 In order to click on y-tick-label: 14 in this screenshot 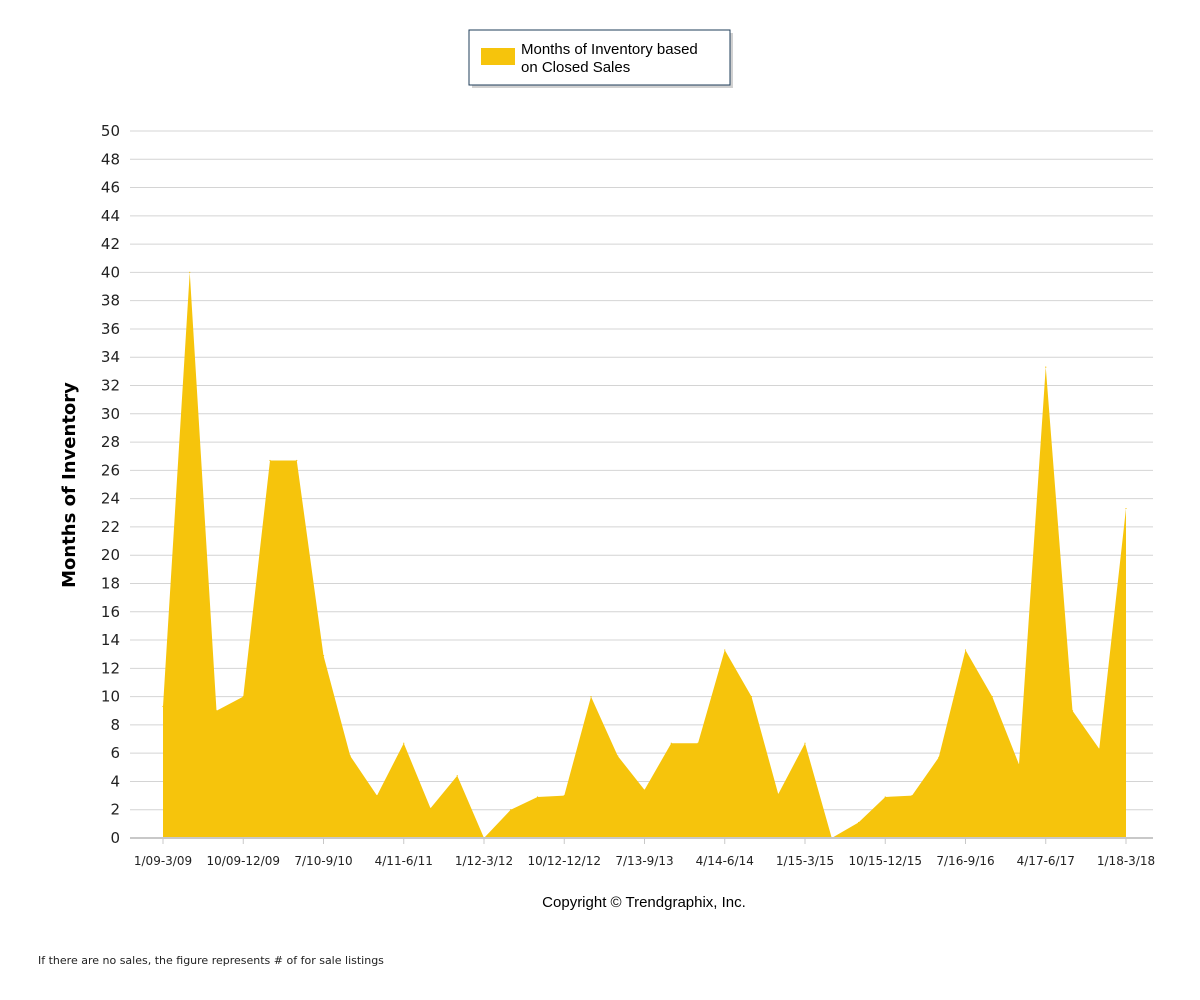, I will do `click(110, 640)`.